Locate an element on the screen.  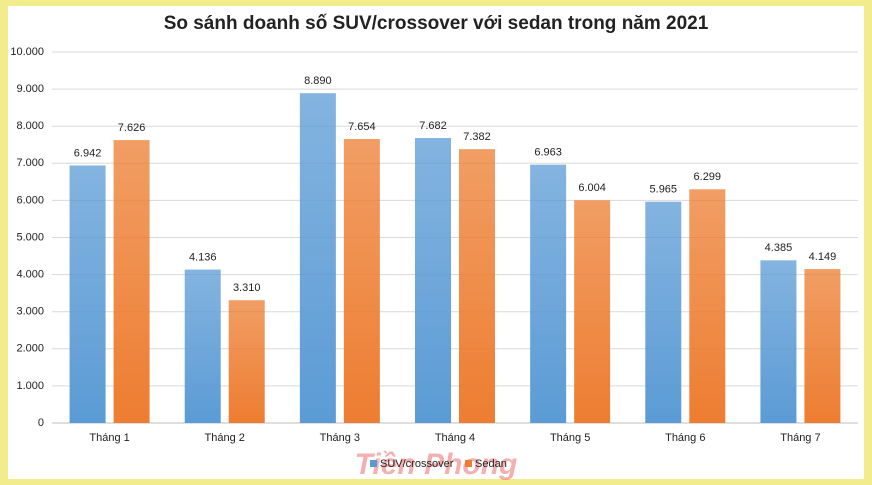
legend-label: SUV/crossover is located at coordinates (417, 464).